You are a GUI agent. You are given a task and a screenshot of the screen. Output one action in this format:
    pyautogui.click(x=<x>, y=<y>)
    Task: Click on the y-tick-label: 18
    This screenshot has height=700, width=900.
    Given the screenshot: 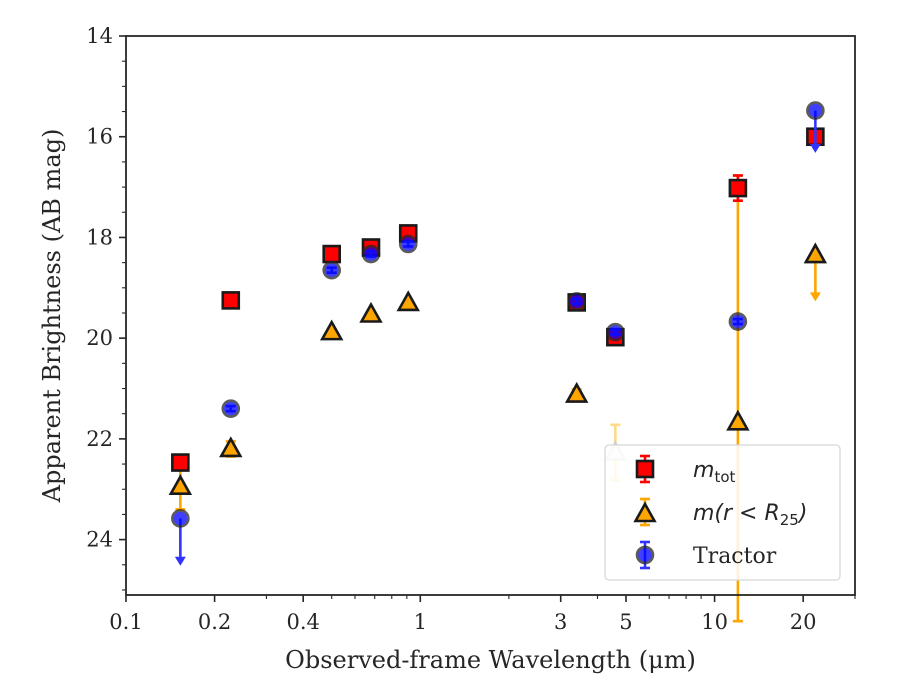 What is the action you would take?
    pyautogui.click(x=99, y=237)
    